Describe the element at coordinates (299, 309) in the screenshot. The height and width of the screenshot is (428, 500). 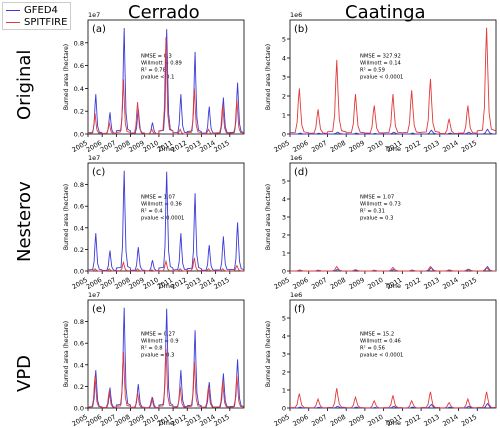
I see `panel-letter: (f)` at that location.